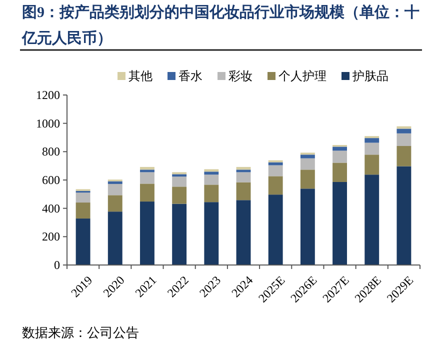 The image size is (432, 349). I want to click on legend-label: 香水, so click(190, 76).